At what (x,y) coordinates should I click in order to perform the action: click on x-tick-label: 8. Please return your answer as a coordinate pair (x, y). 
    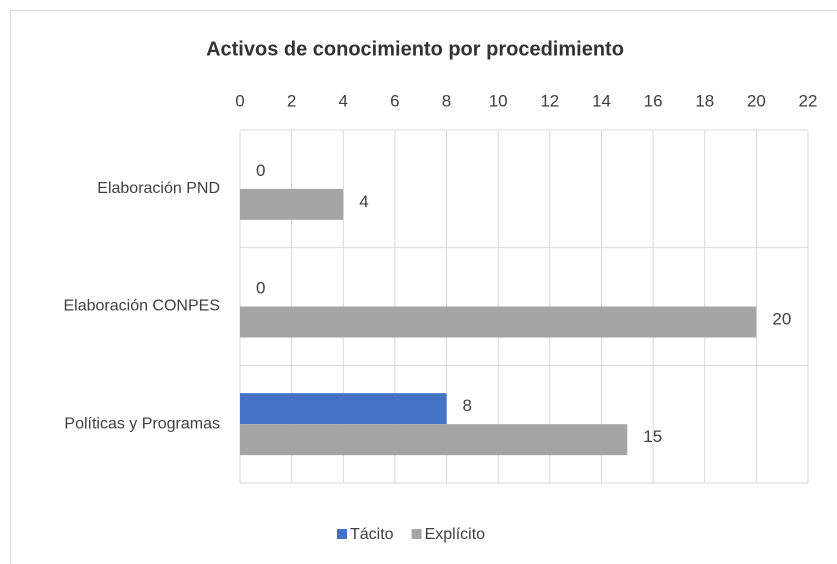
    Looking at the image, I should click on (446, 100).